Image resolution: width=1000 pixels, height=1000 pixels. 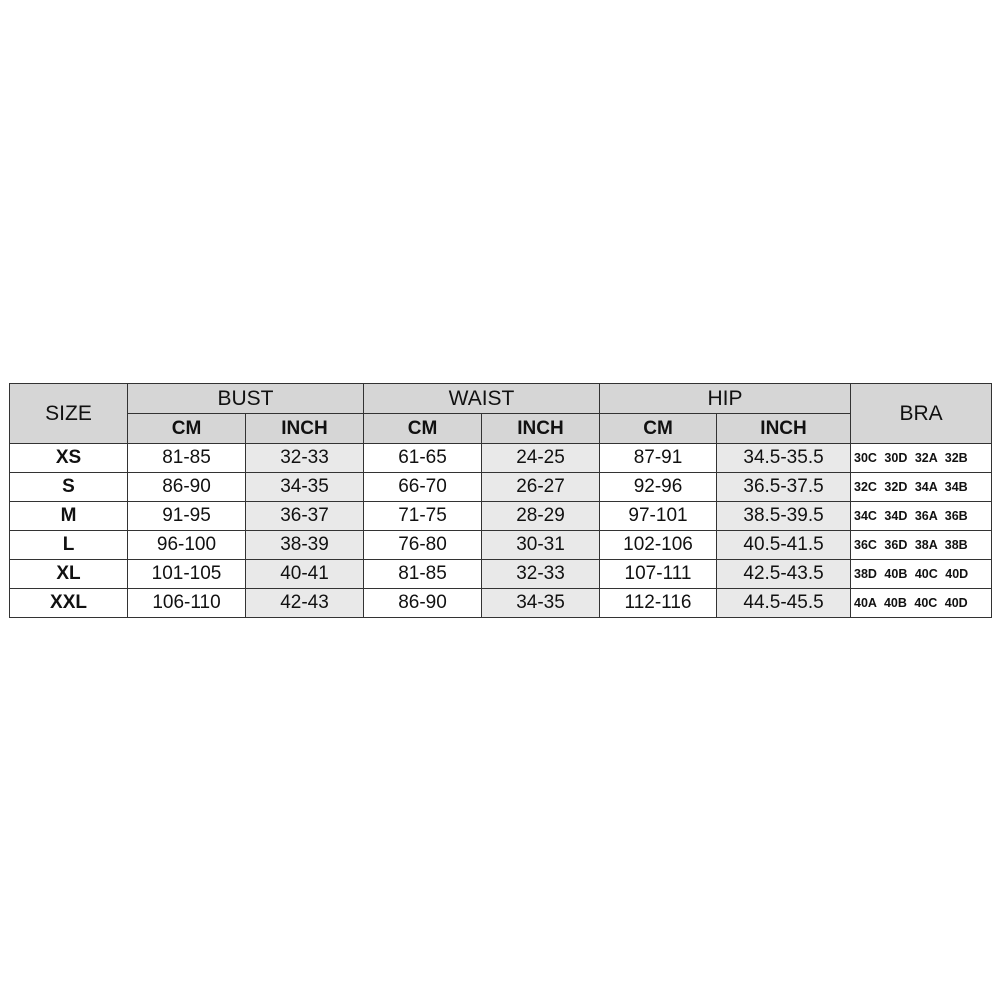 I want to click on bust-cm-cell: 86-90, so click(x=186, y=487).